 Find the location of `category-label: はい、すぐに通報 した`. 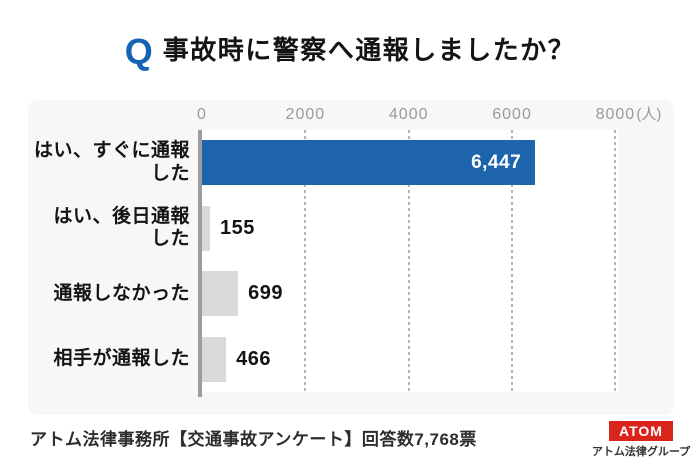

category-label: はい、すぐに通報 した is located at coordinates (109, 163).